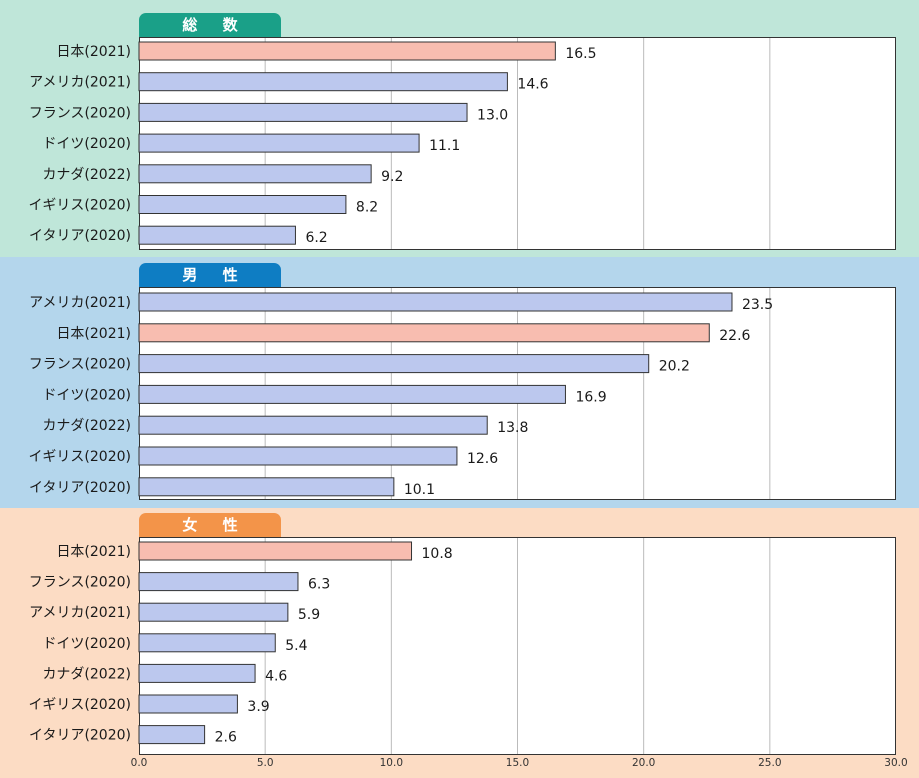 This screenshot has width=919, height=778. Describe the element at coordinates (276, 676) in the screenshot. I see `value-label: 4.6` at that location.